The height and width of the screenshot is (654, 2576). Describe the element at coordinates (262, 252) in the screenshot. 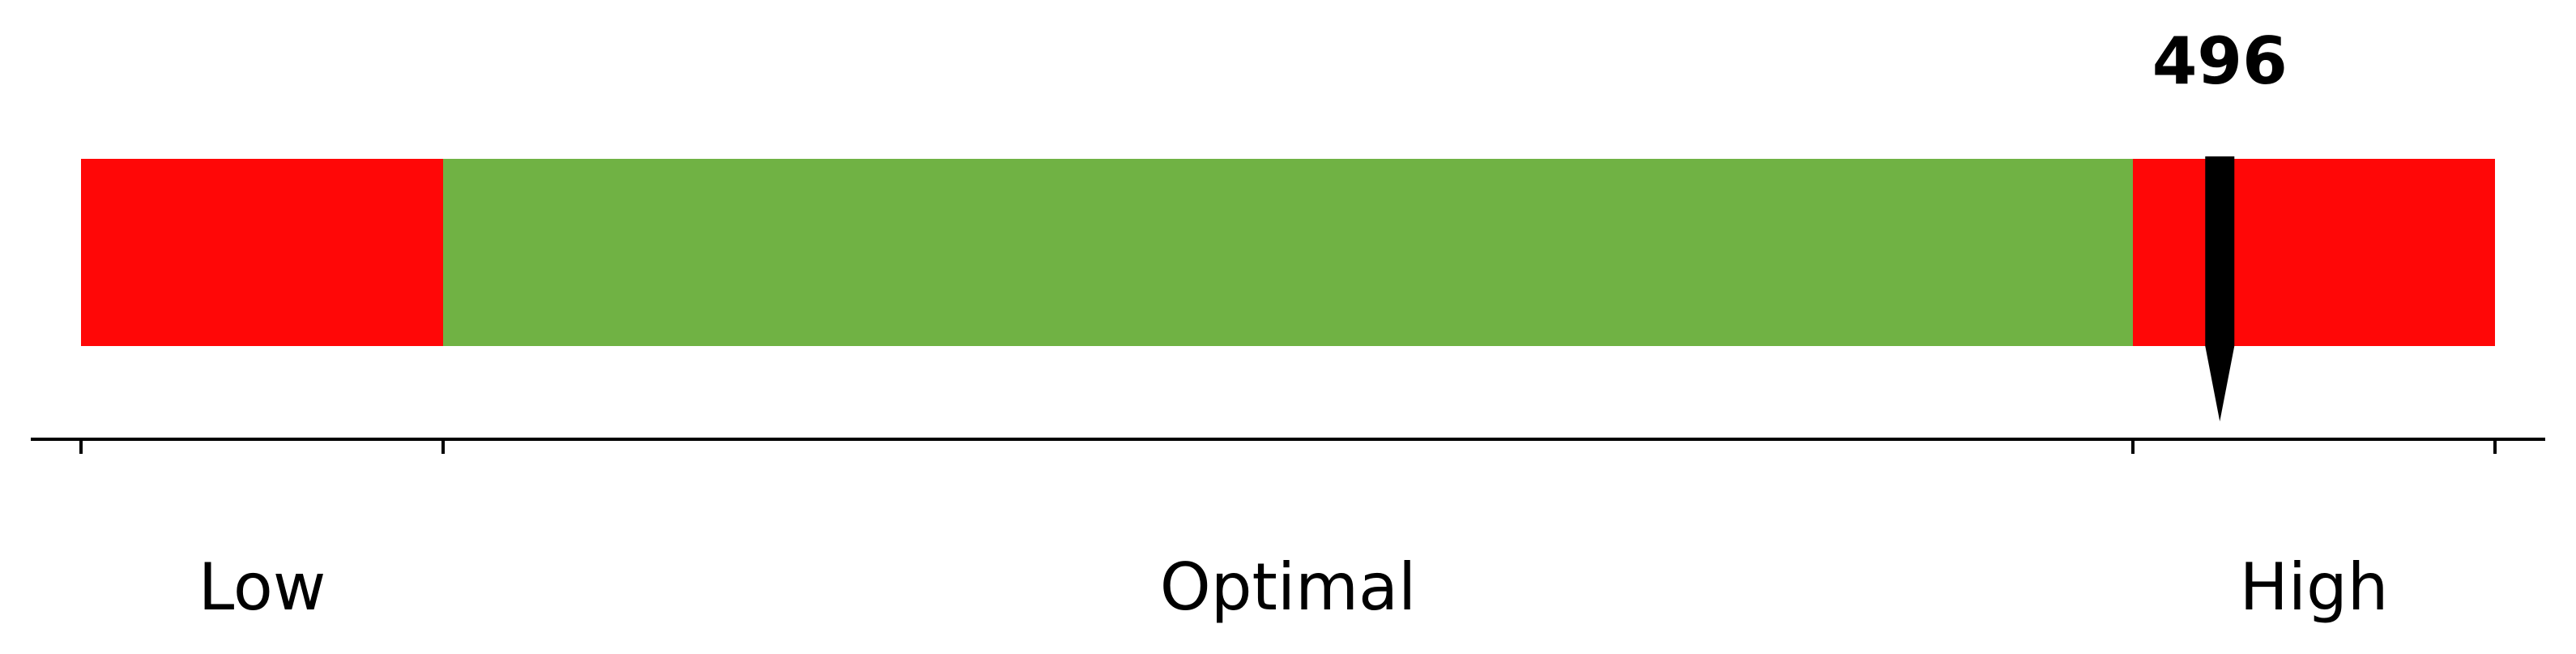

I see `band-low` at that location.